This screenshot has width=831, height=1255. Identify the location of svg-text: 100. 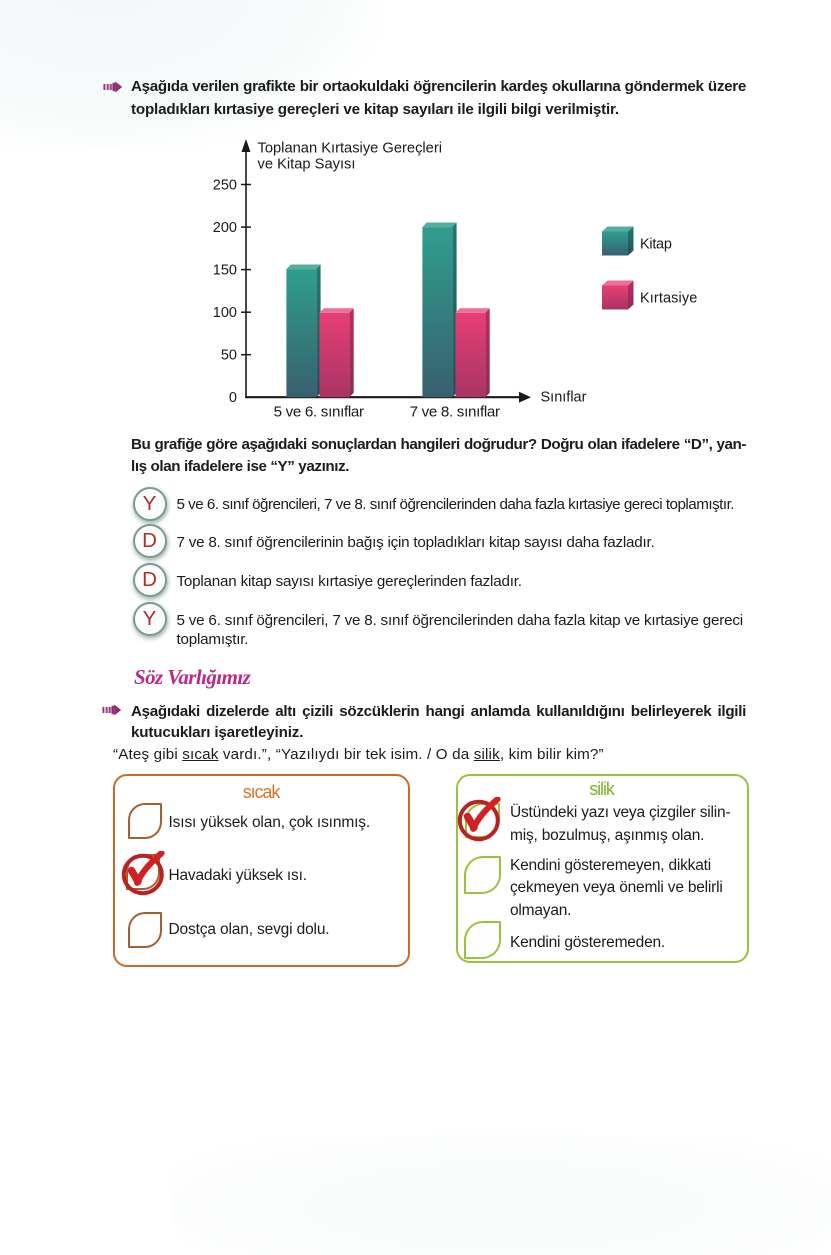
(225, 313).